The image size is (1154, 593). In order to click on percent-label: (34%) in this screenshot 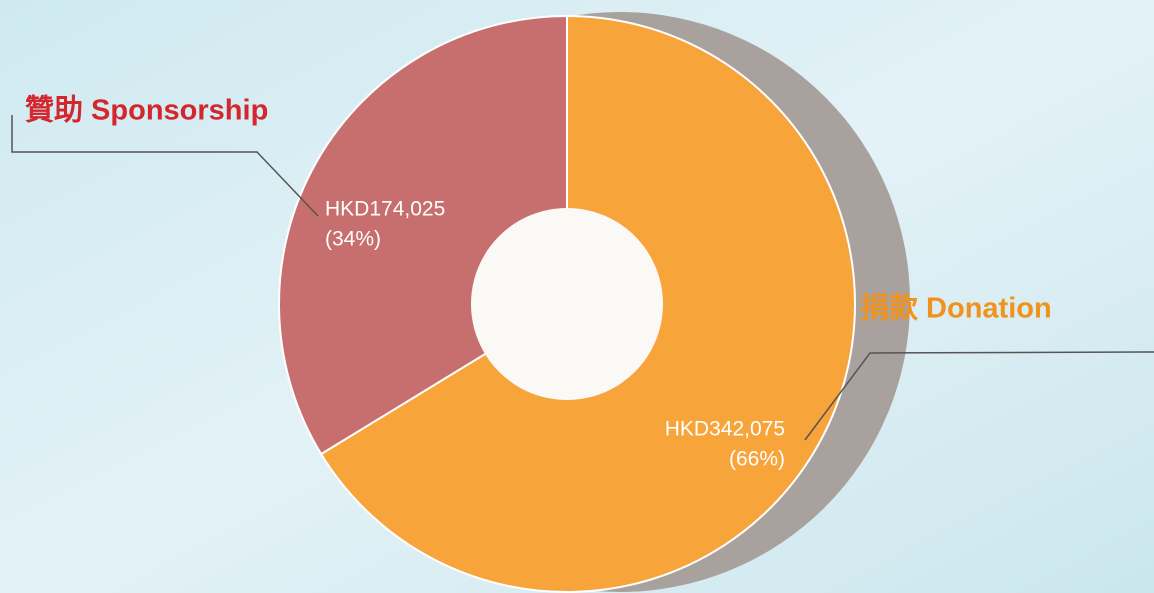, I will do `click(353, 239)`.